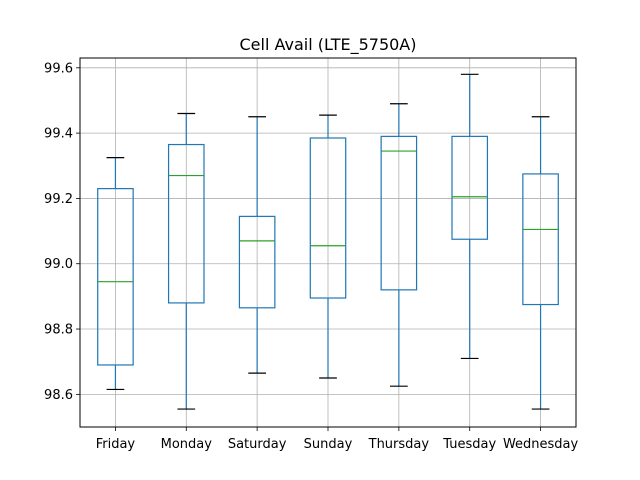 The height and width of the screenshot is (480, 640). What do you see at coordinates (58, 330) in the screenshot?
I see `y-tick-label: 98.8` at bounding box center [58, 330].